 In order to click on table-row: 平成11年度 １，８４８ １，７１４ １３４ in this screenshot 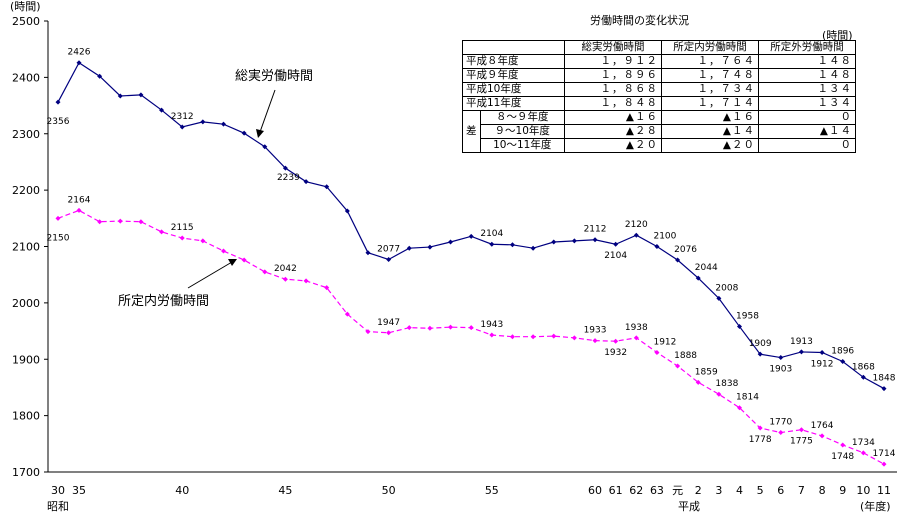, I will do `click(659, 103)`.